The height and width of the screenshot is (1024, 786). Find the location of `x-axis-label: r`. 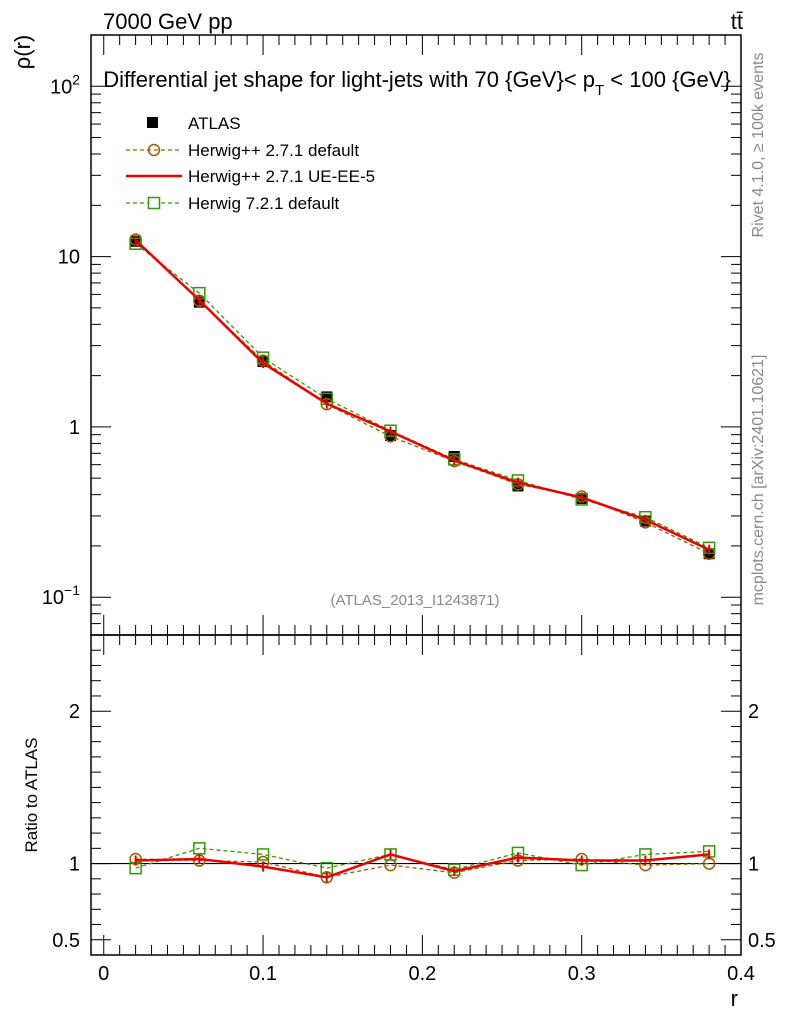

x-axis-label: r is located at coordinates (734, 998).